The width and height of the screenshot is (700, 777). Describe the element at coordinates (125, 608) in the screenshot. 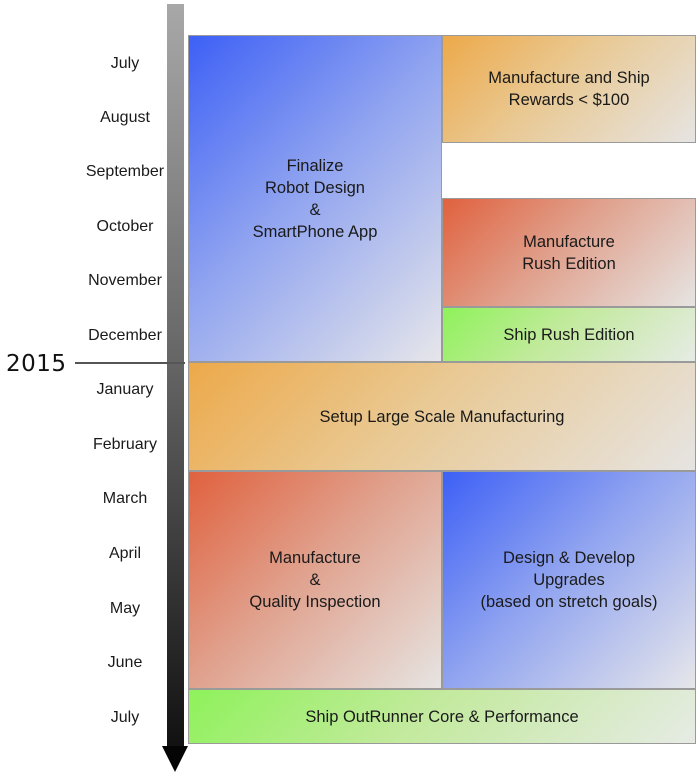

I see `month-label: May` at that location.